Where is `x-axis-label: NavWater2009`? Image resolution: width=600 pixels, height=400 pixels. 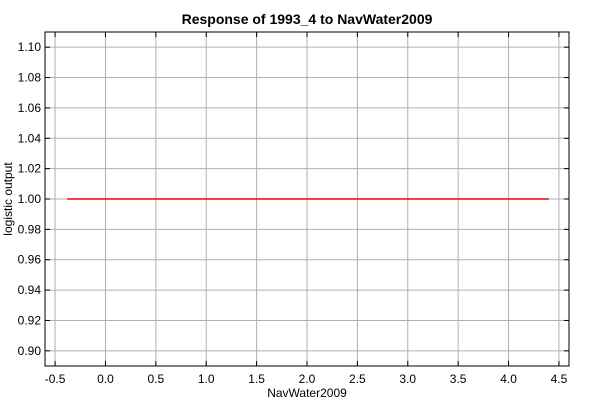
x-axis-label: NavWater2009 is located at coordinates (307, 393).